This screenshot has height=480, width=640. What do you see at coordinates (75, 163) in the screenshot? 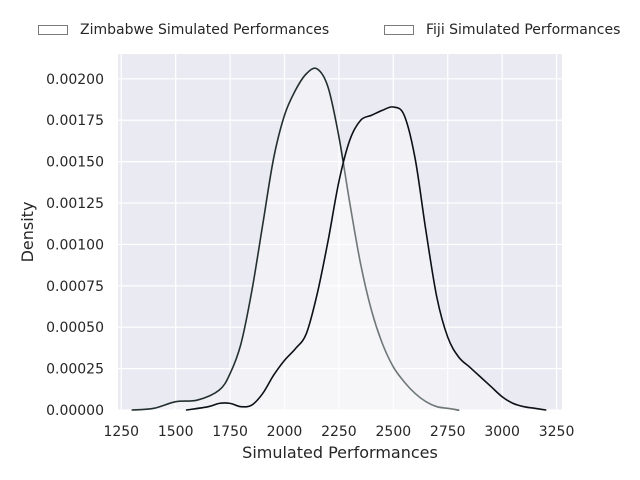
I see `y-tick-label: 0.00150` at bounding box center [75, 163].